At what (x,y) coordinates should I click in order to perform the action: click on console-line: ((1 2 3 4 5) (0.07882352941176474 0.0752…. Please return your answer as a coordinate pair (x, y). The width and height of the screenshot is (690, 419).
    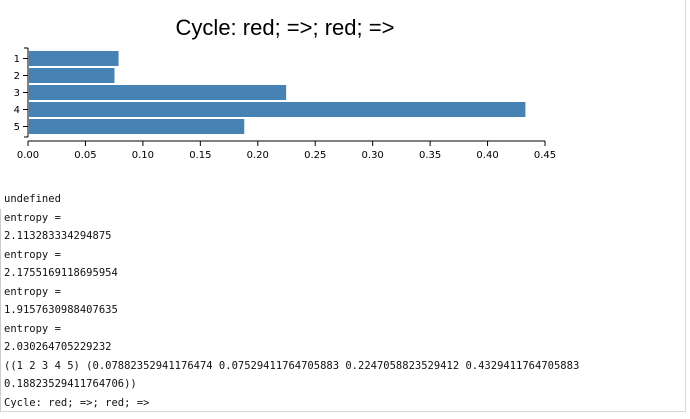
    Looking at the image, I should click on (342, 365).